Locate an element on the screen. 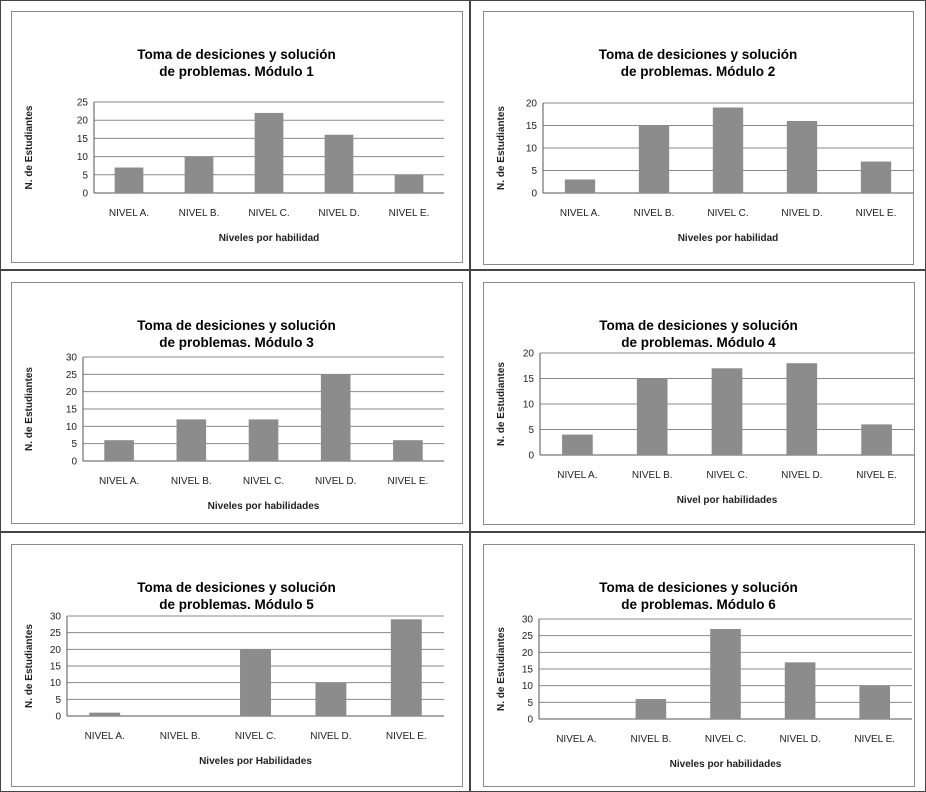 This screenshot has height=792, width=926. chart-title-line-2: de problemas. Módulo 4 is located at coordinates (698, 342).